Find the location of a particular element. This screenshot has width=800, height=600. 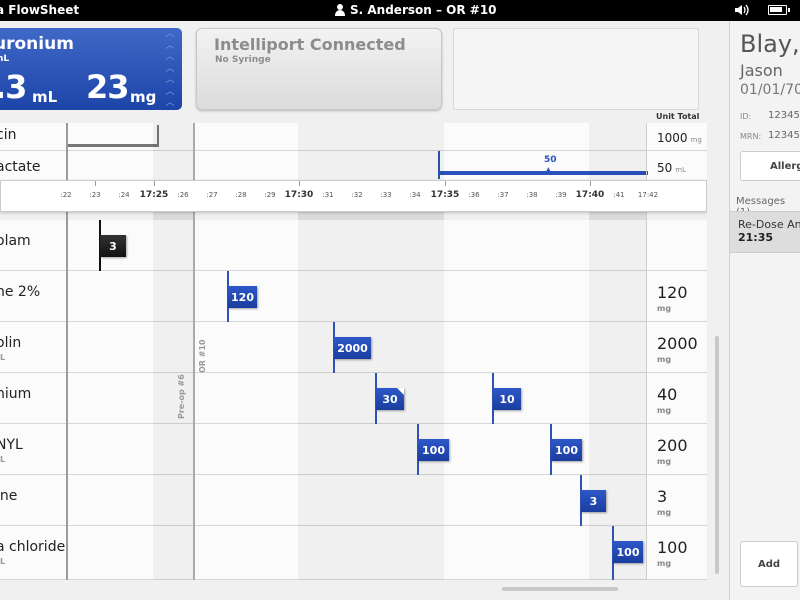

infusion-total: 50 mL is located at coordinates (671, 168).